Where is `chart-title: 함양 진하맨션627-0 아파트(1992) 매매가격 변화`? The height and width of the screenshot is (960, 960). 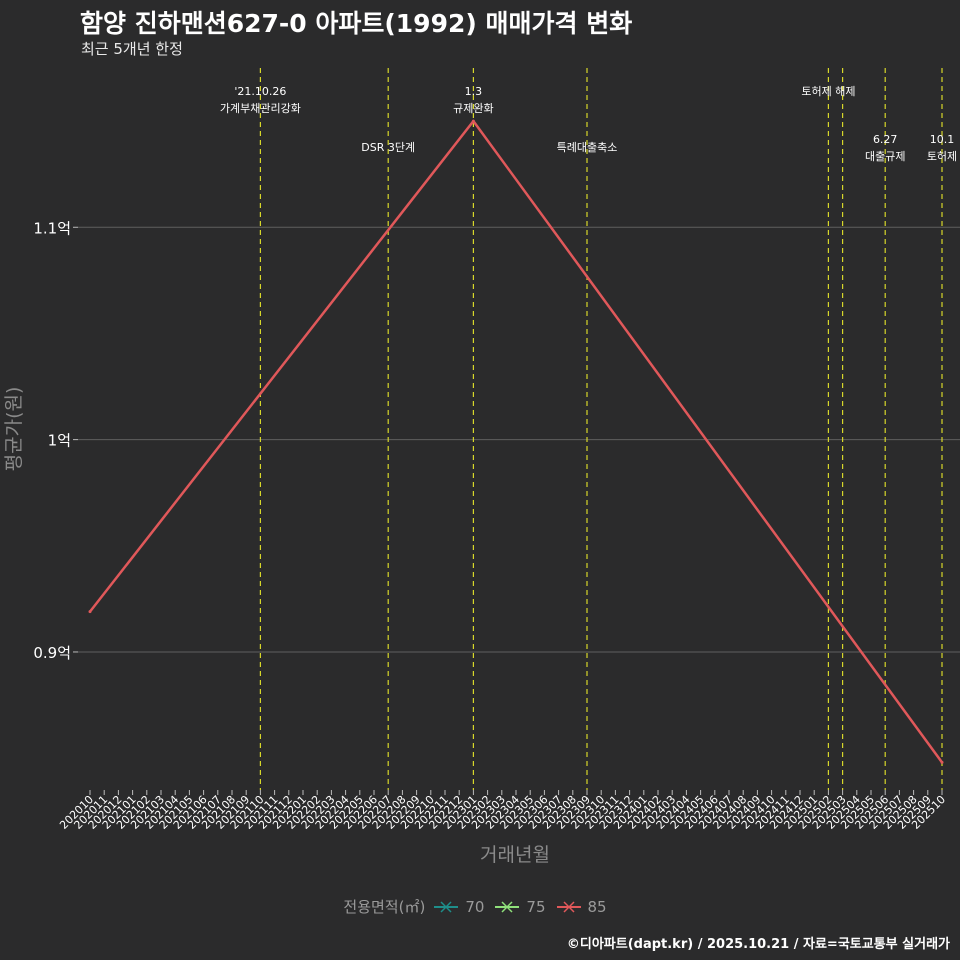
chart-title: 함양 진하맨션627-0 아파트(1992) 매매가격 변화 is located at coordinates (356, 23).